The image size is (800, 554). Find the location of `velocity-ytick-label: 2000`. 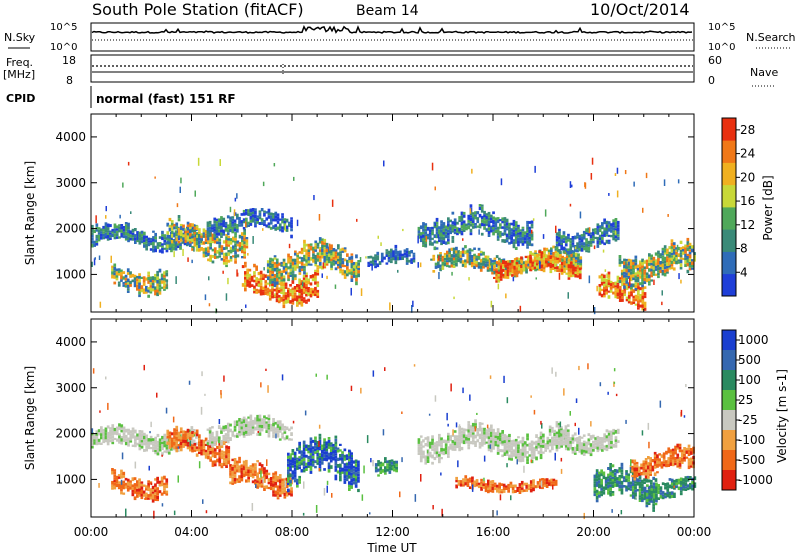

velocity-ytick-label: 2000 is located at coordinates (70, 434).